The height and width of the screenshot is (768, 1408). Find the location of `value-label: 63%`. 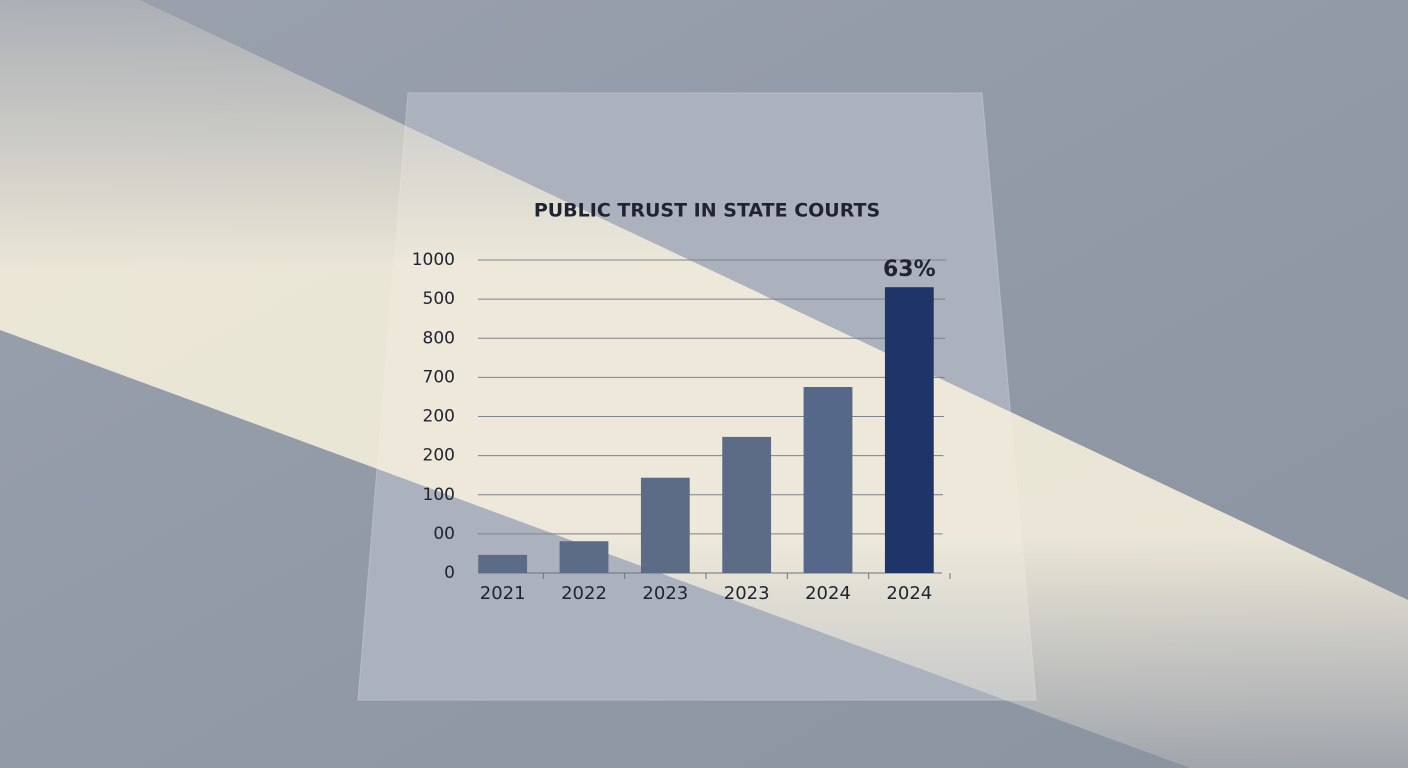

value-label: 63% is located at coordinates (909, 269).